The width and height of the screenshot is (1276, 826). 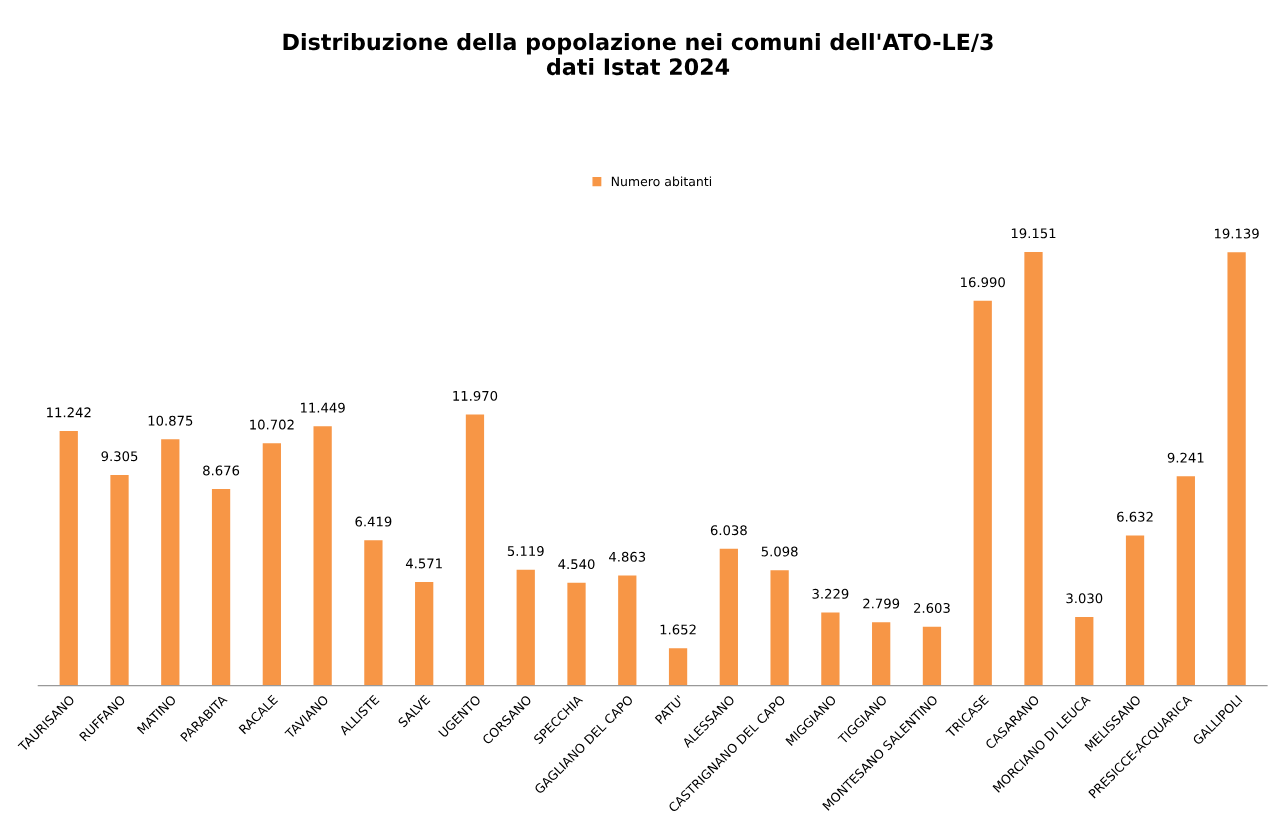 I want to click on data-label: 10.875, so click(x=170, y=420).